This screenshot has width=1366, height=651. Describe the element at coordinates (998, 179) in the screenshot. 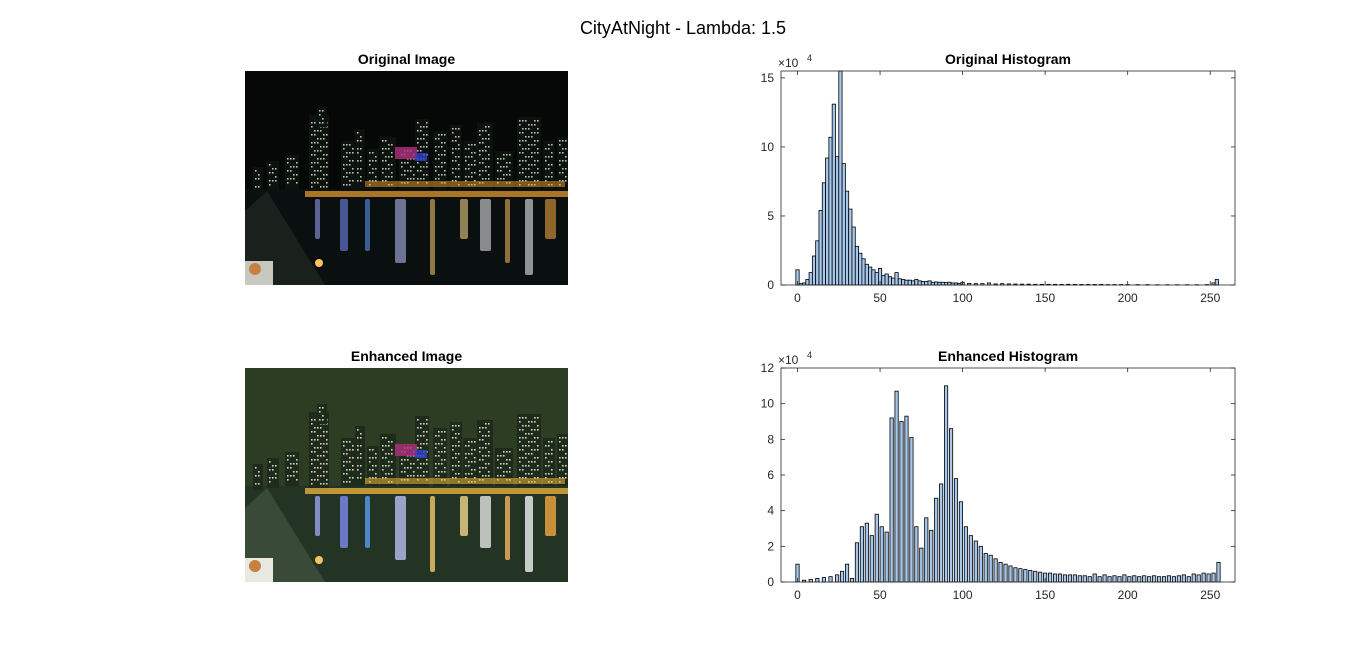

I see `original-histogram: 0 50 100 150 200 250051015×10 4` at that location.